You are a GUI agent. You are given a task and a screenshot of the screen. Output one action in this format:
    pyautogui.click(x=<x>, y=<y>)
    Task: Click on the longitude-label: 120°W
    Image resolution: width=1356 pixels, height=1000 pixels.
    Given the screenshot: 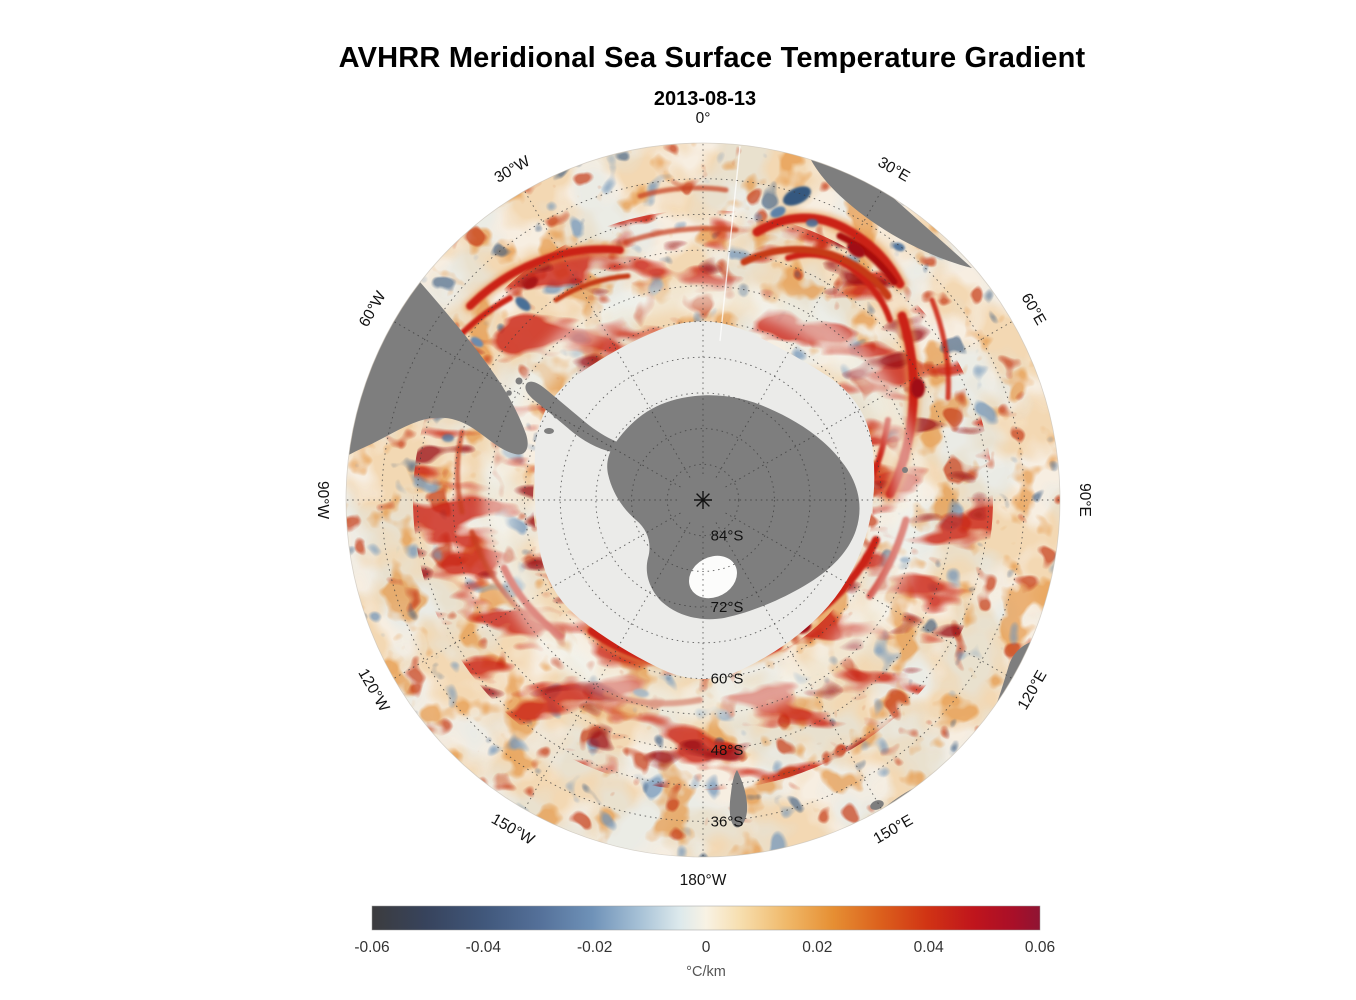 What is the action you would take?
    pyautogui.click(x=373, y=690)
    